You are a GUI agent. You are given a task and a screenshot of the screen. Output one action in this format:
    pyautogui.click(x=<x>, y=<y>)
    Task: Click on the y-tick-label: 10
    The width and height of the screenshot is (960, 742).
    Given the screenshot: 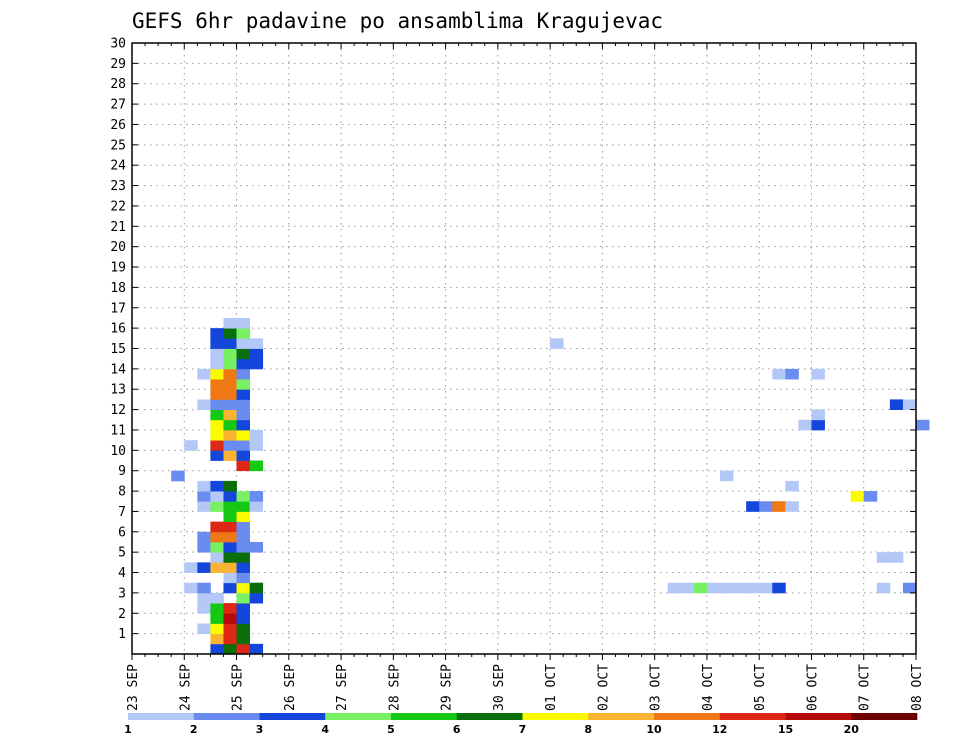 What is the action you would take?
    pyautogui.click(x=118, y=451)
    